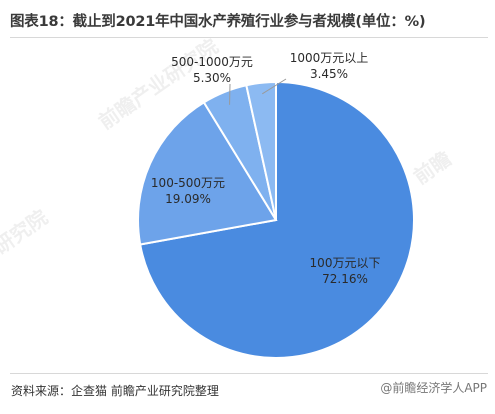  What do you see at coordinates (26, 232) in the screenshot?
I see `svg-text: 研究院` at bounding box center [26, 232].